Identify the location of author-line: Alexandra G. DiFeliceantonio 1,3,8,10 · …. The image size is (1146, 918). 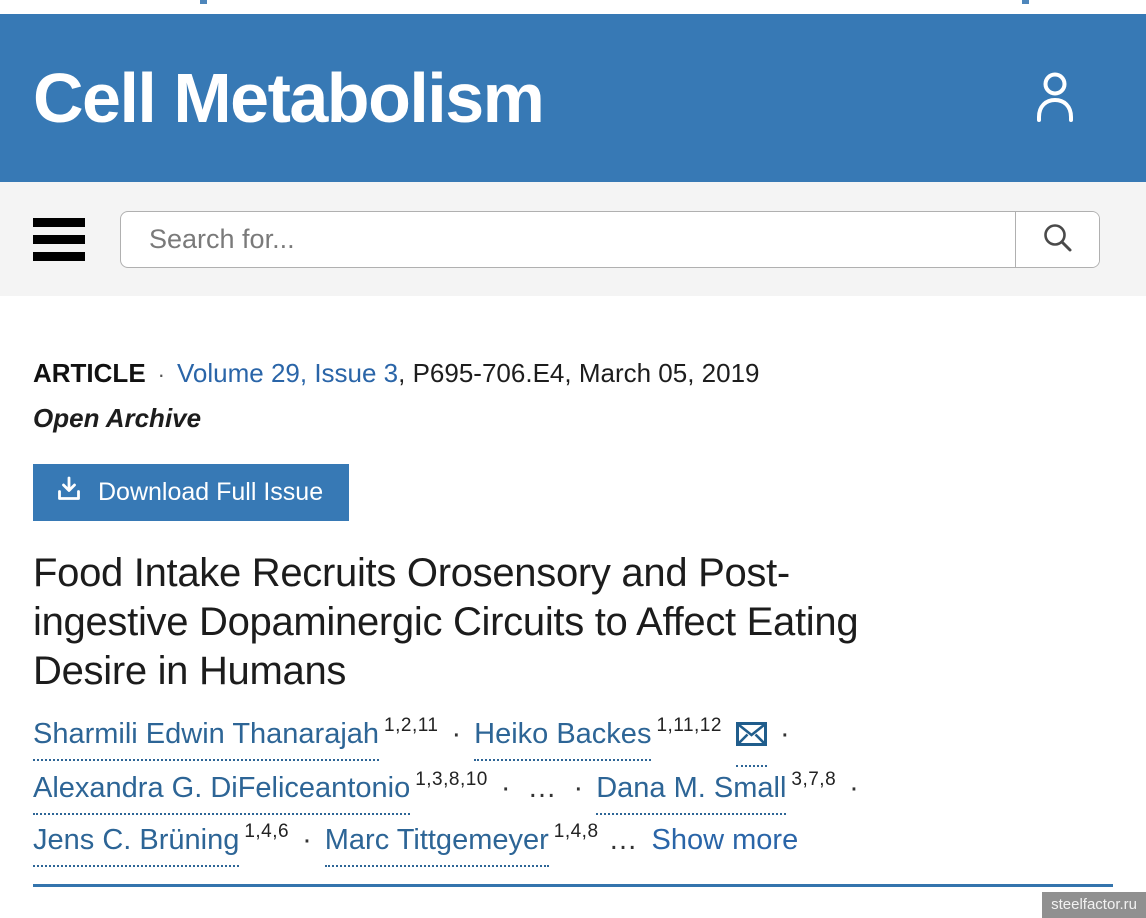
(573, 790).